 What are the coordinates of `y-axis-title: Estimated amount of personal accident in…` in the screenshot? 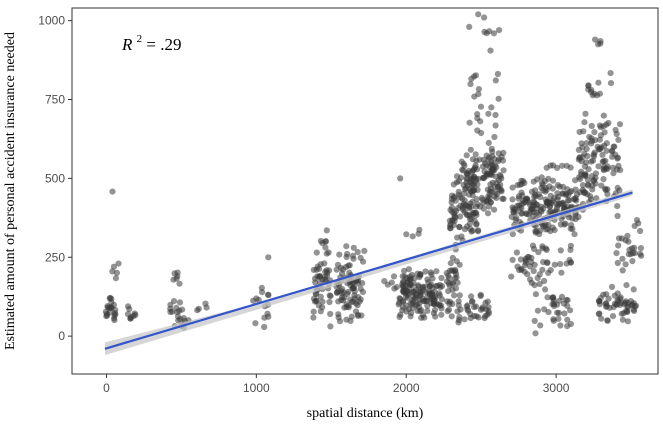 It's located at (10, 191).